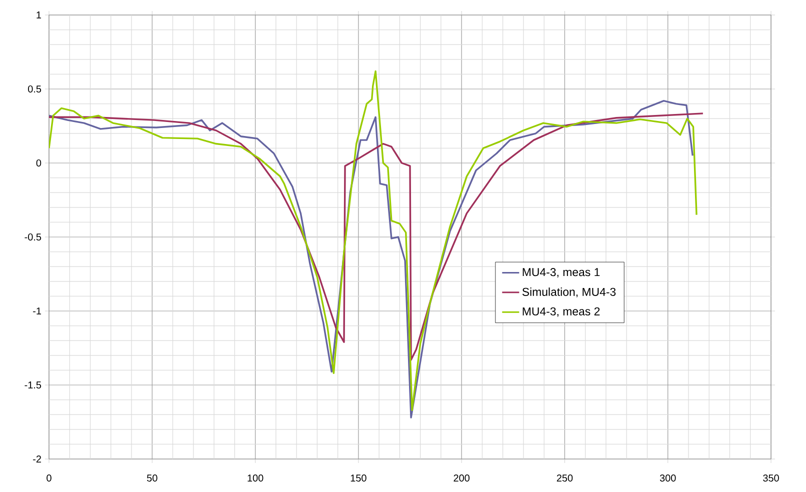 Image resolution: width=806 pixels, height=492 pixels. Describe the element at coordinates (38, 15) in the screenshot. I see `y-tick-label: 1` at that location.